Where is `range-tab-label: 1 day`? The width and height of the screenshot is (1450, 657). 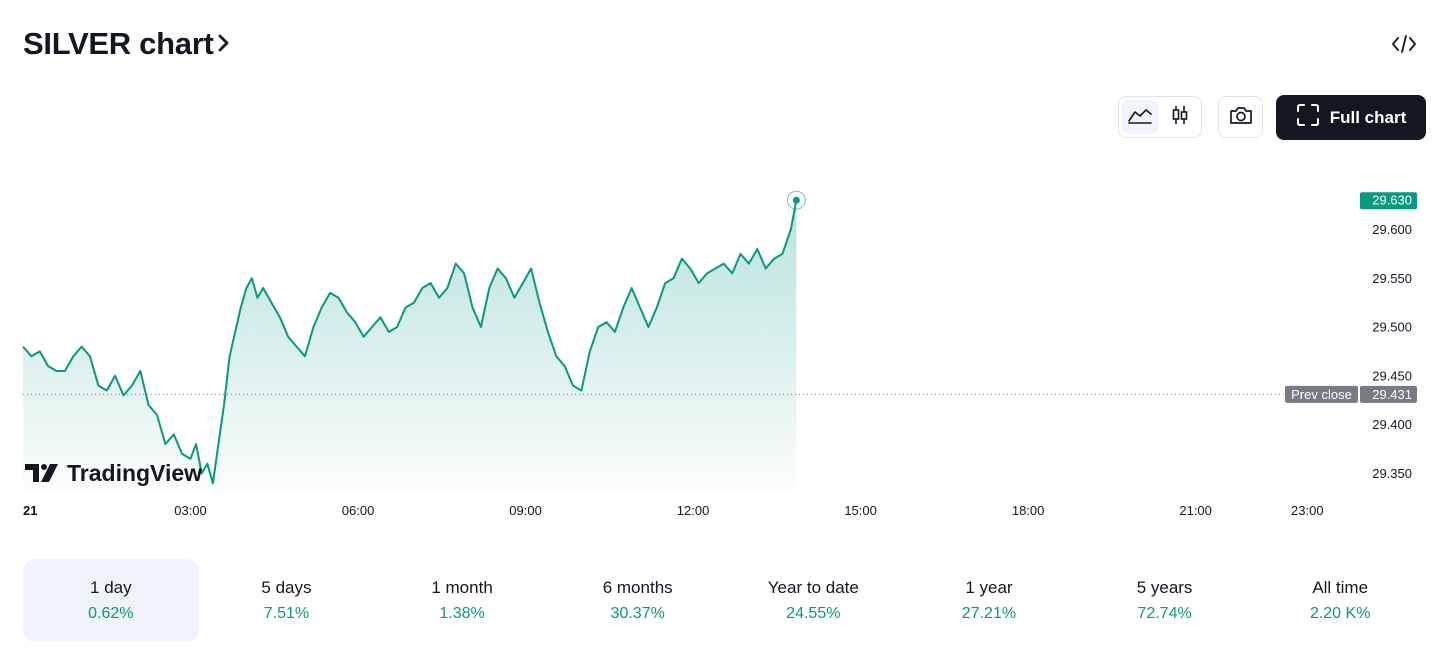 range-tab-label: 1 day is located at coordinates (111, 587).